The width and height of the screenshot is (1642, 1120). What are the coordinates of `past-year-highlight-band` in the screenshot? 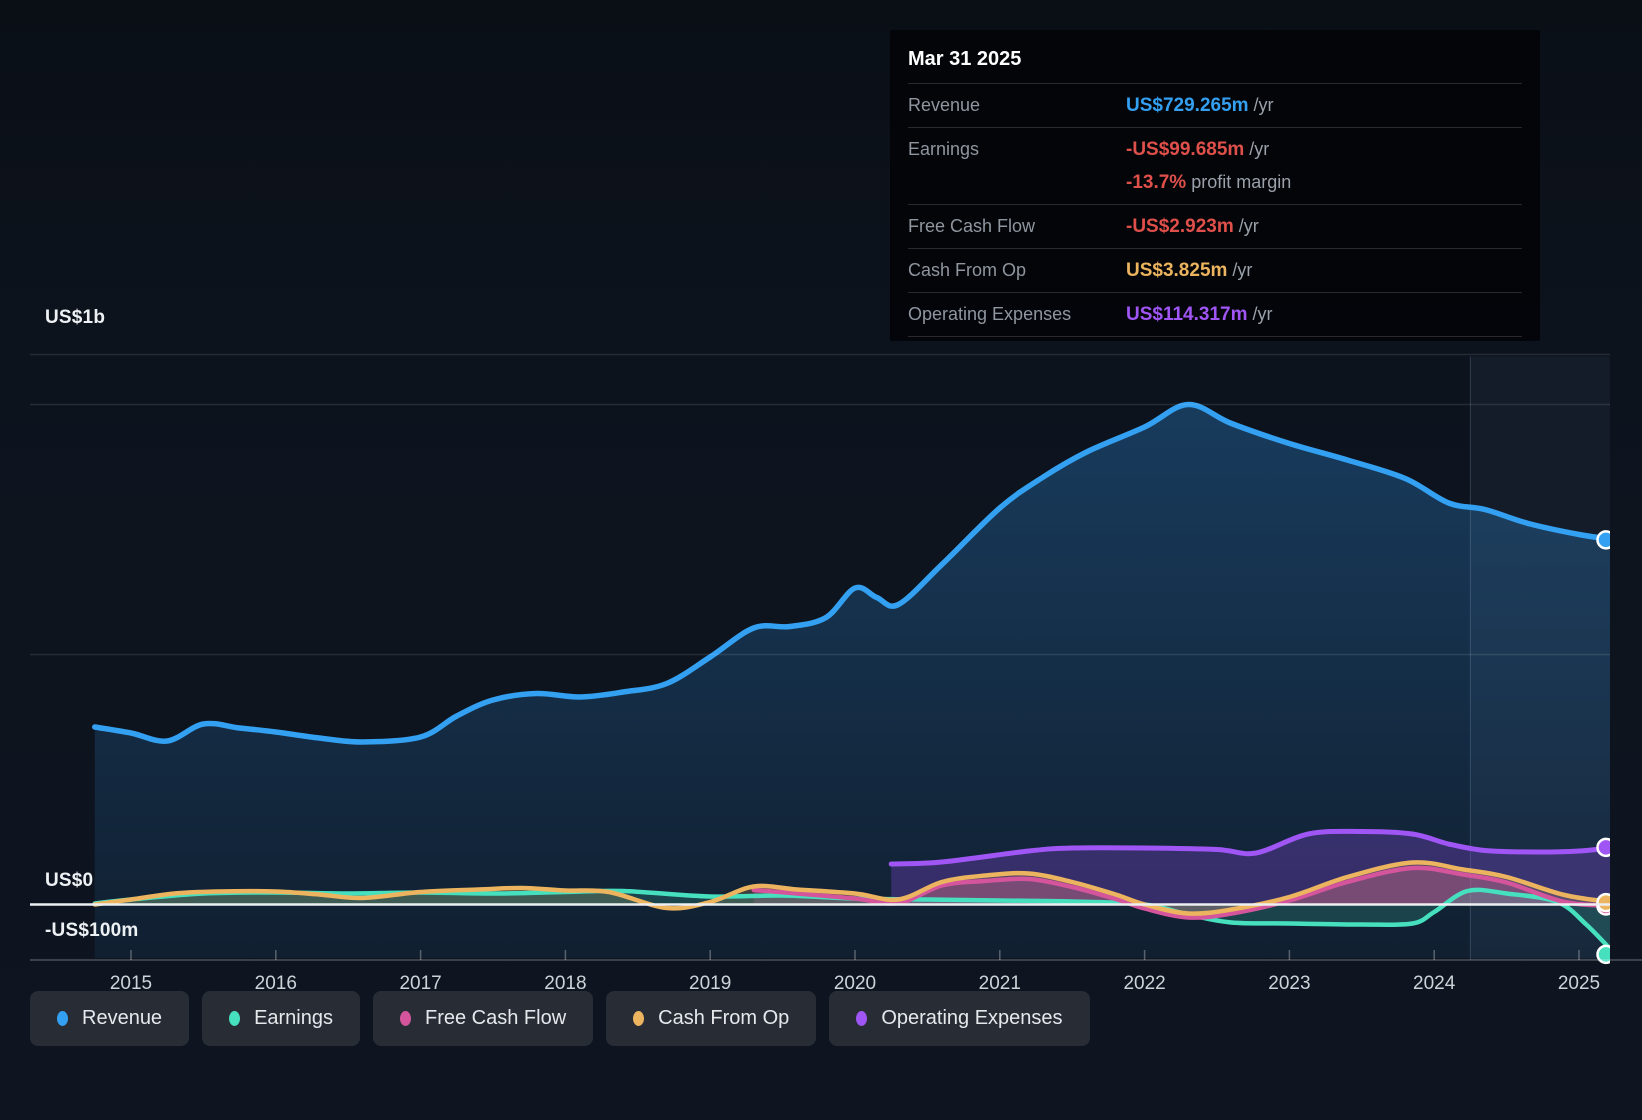 It's located at (1540, 658).